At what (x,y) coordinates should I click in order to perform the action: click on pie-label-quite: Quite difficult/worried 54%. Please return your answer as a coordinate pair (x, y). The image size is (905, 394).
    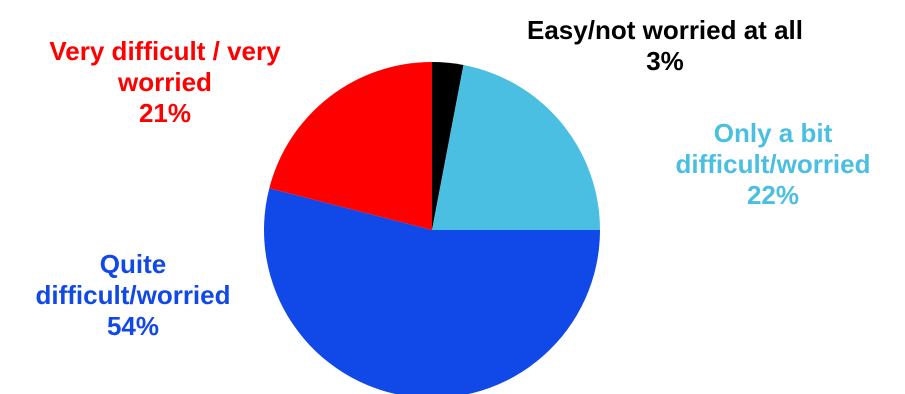
    Looking at the image, I should click on (133, 295).